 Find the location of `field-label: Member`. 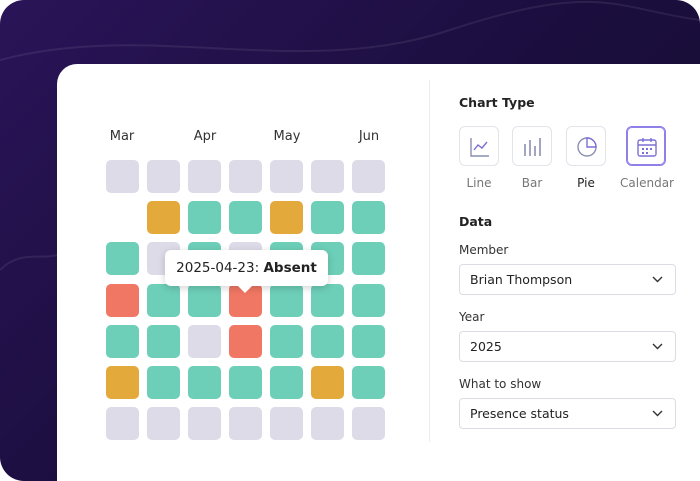

field-label: Member is located at coordinates (484, 250).